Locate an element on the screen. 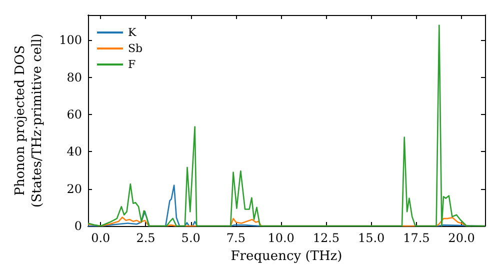  x-tick-label: 17.5 is located at coordinates (416, 238).